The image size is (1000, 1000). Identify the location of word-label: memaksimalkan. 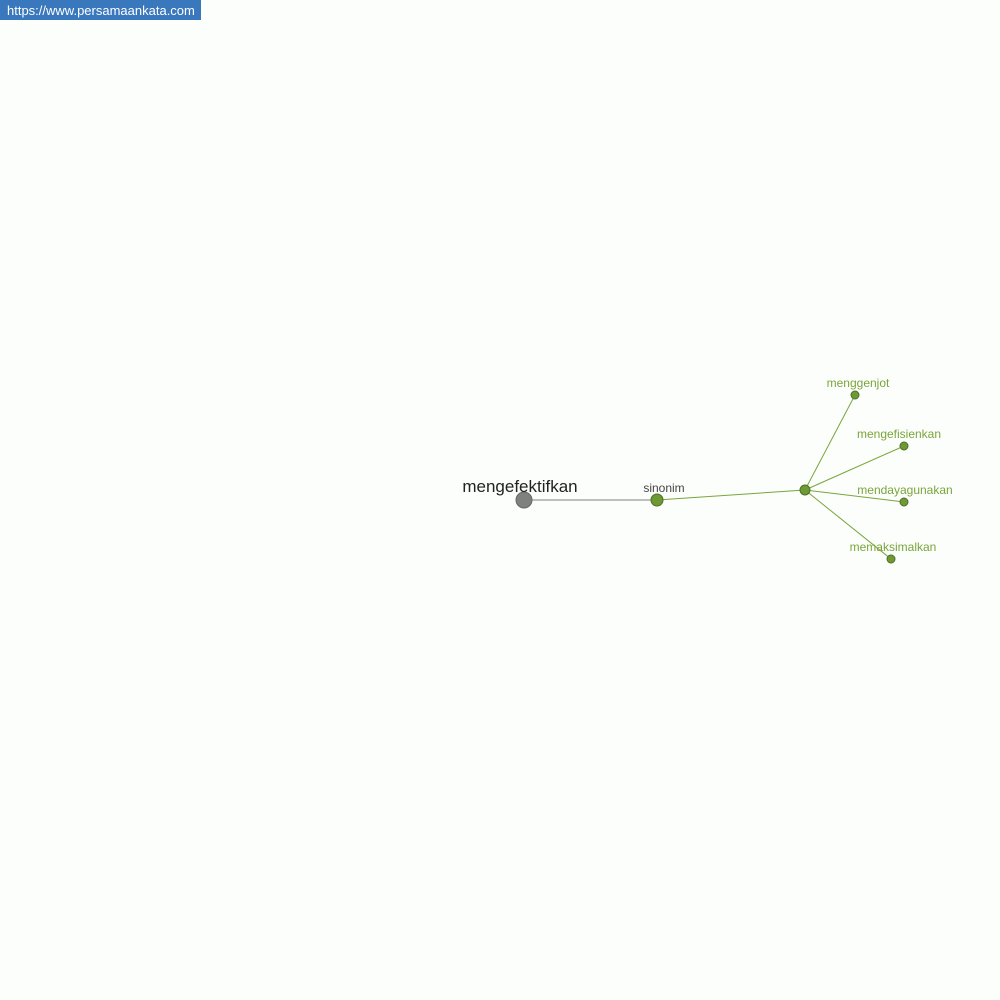
(893, 547).